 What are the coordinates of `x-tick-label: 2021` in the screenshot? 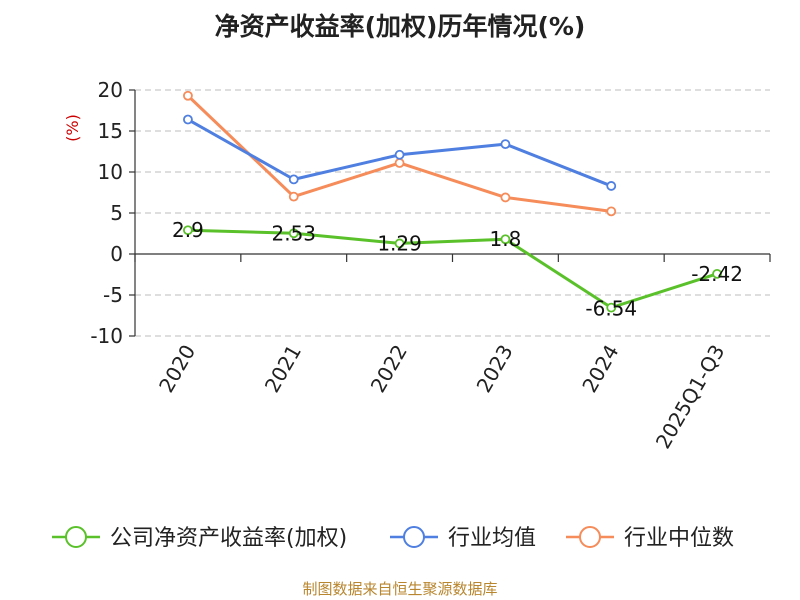 It's located at (283, 369).